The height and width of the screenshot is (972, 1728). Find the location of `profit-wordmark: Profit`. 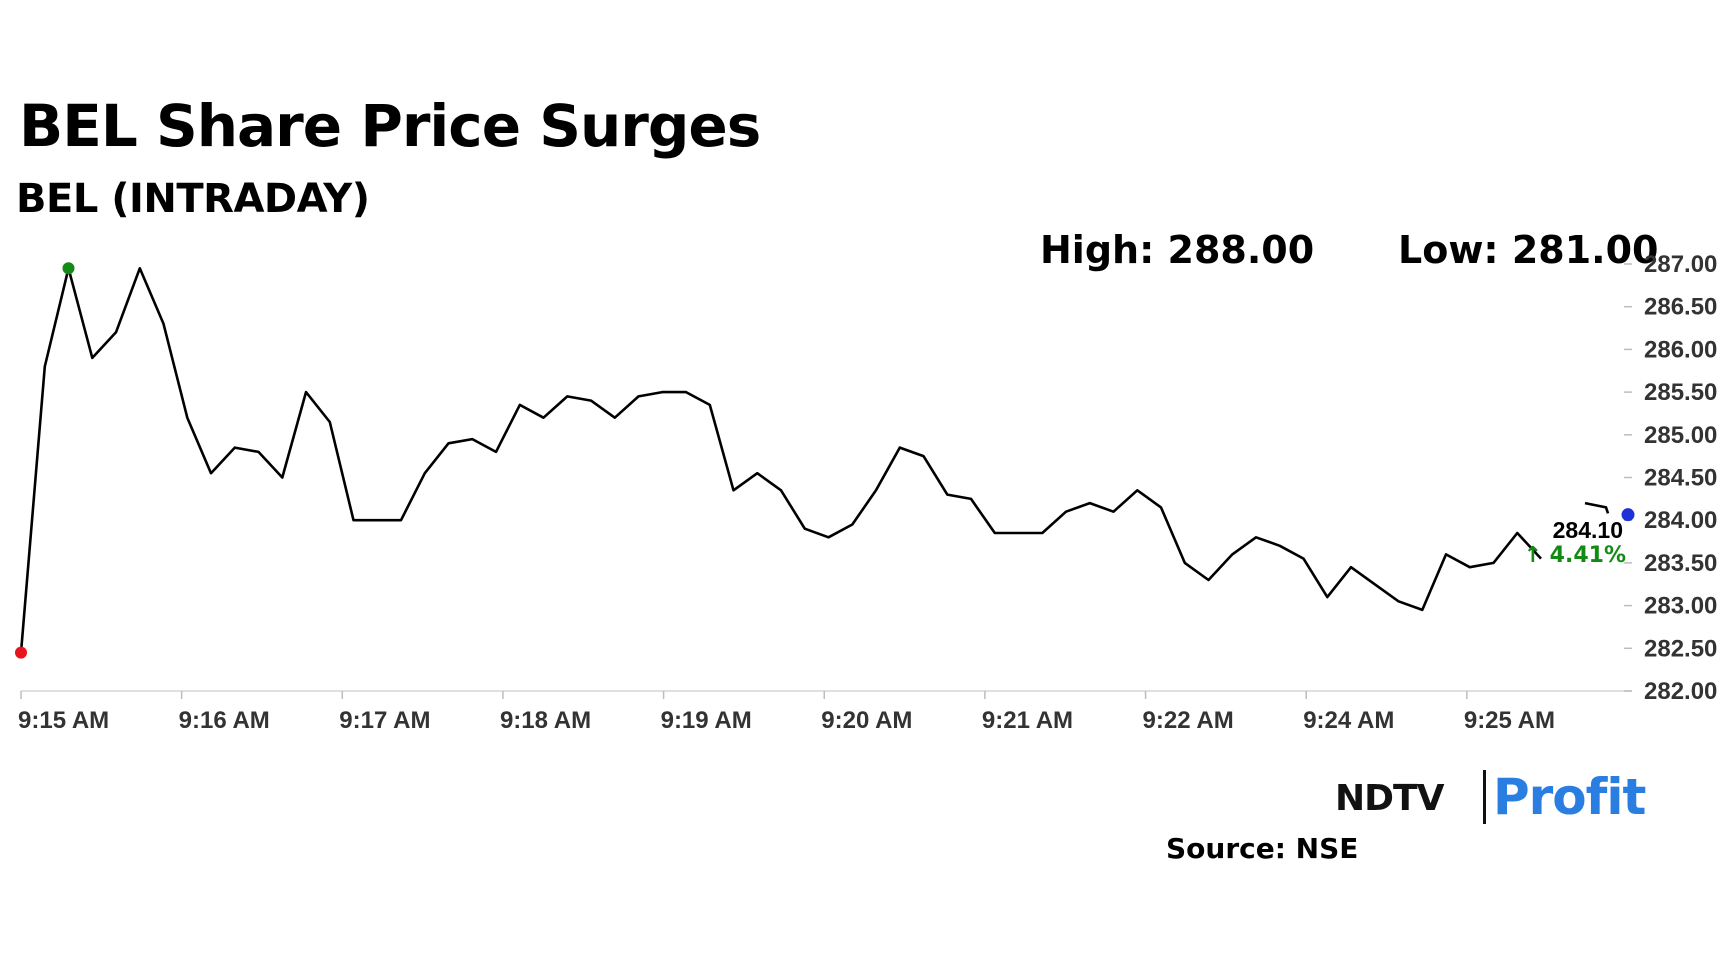

profit-wordmark: Profit is located at coordinates (1569, 797).